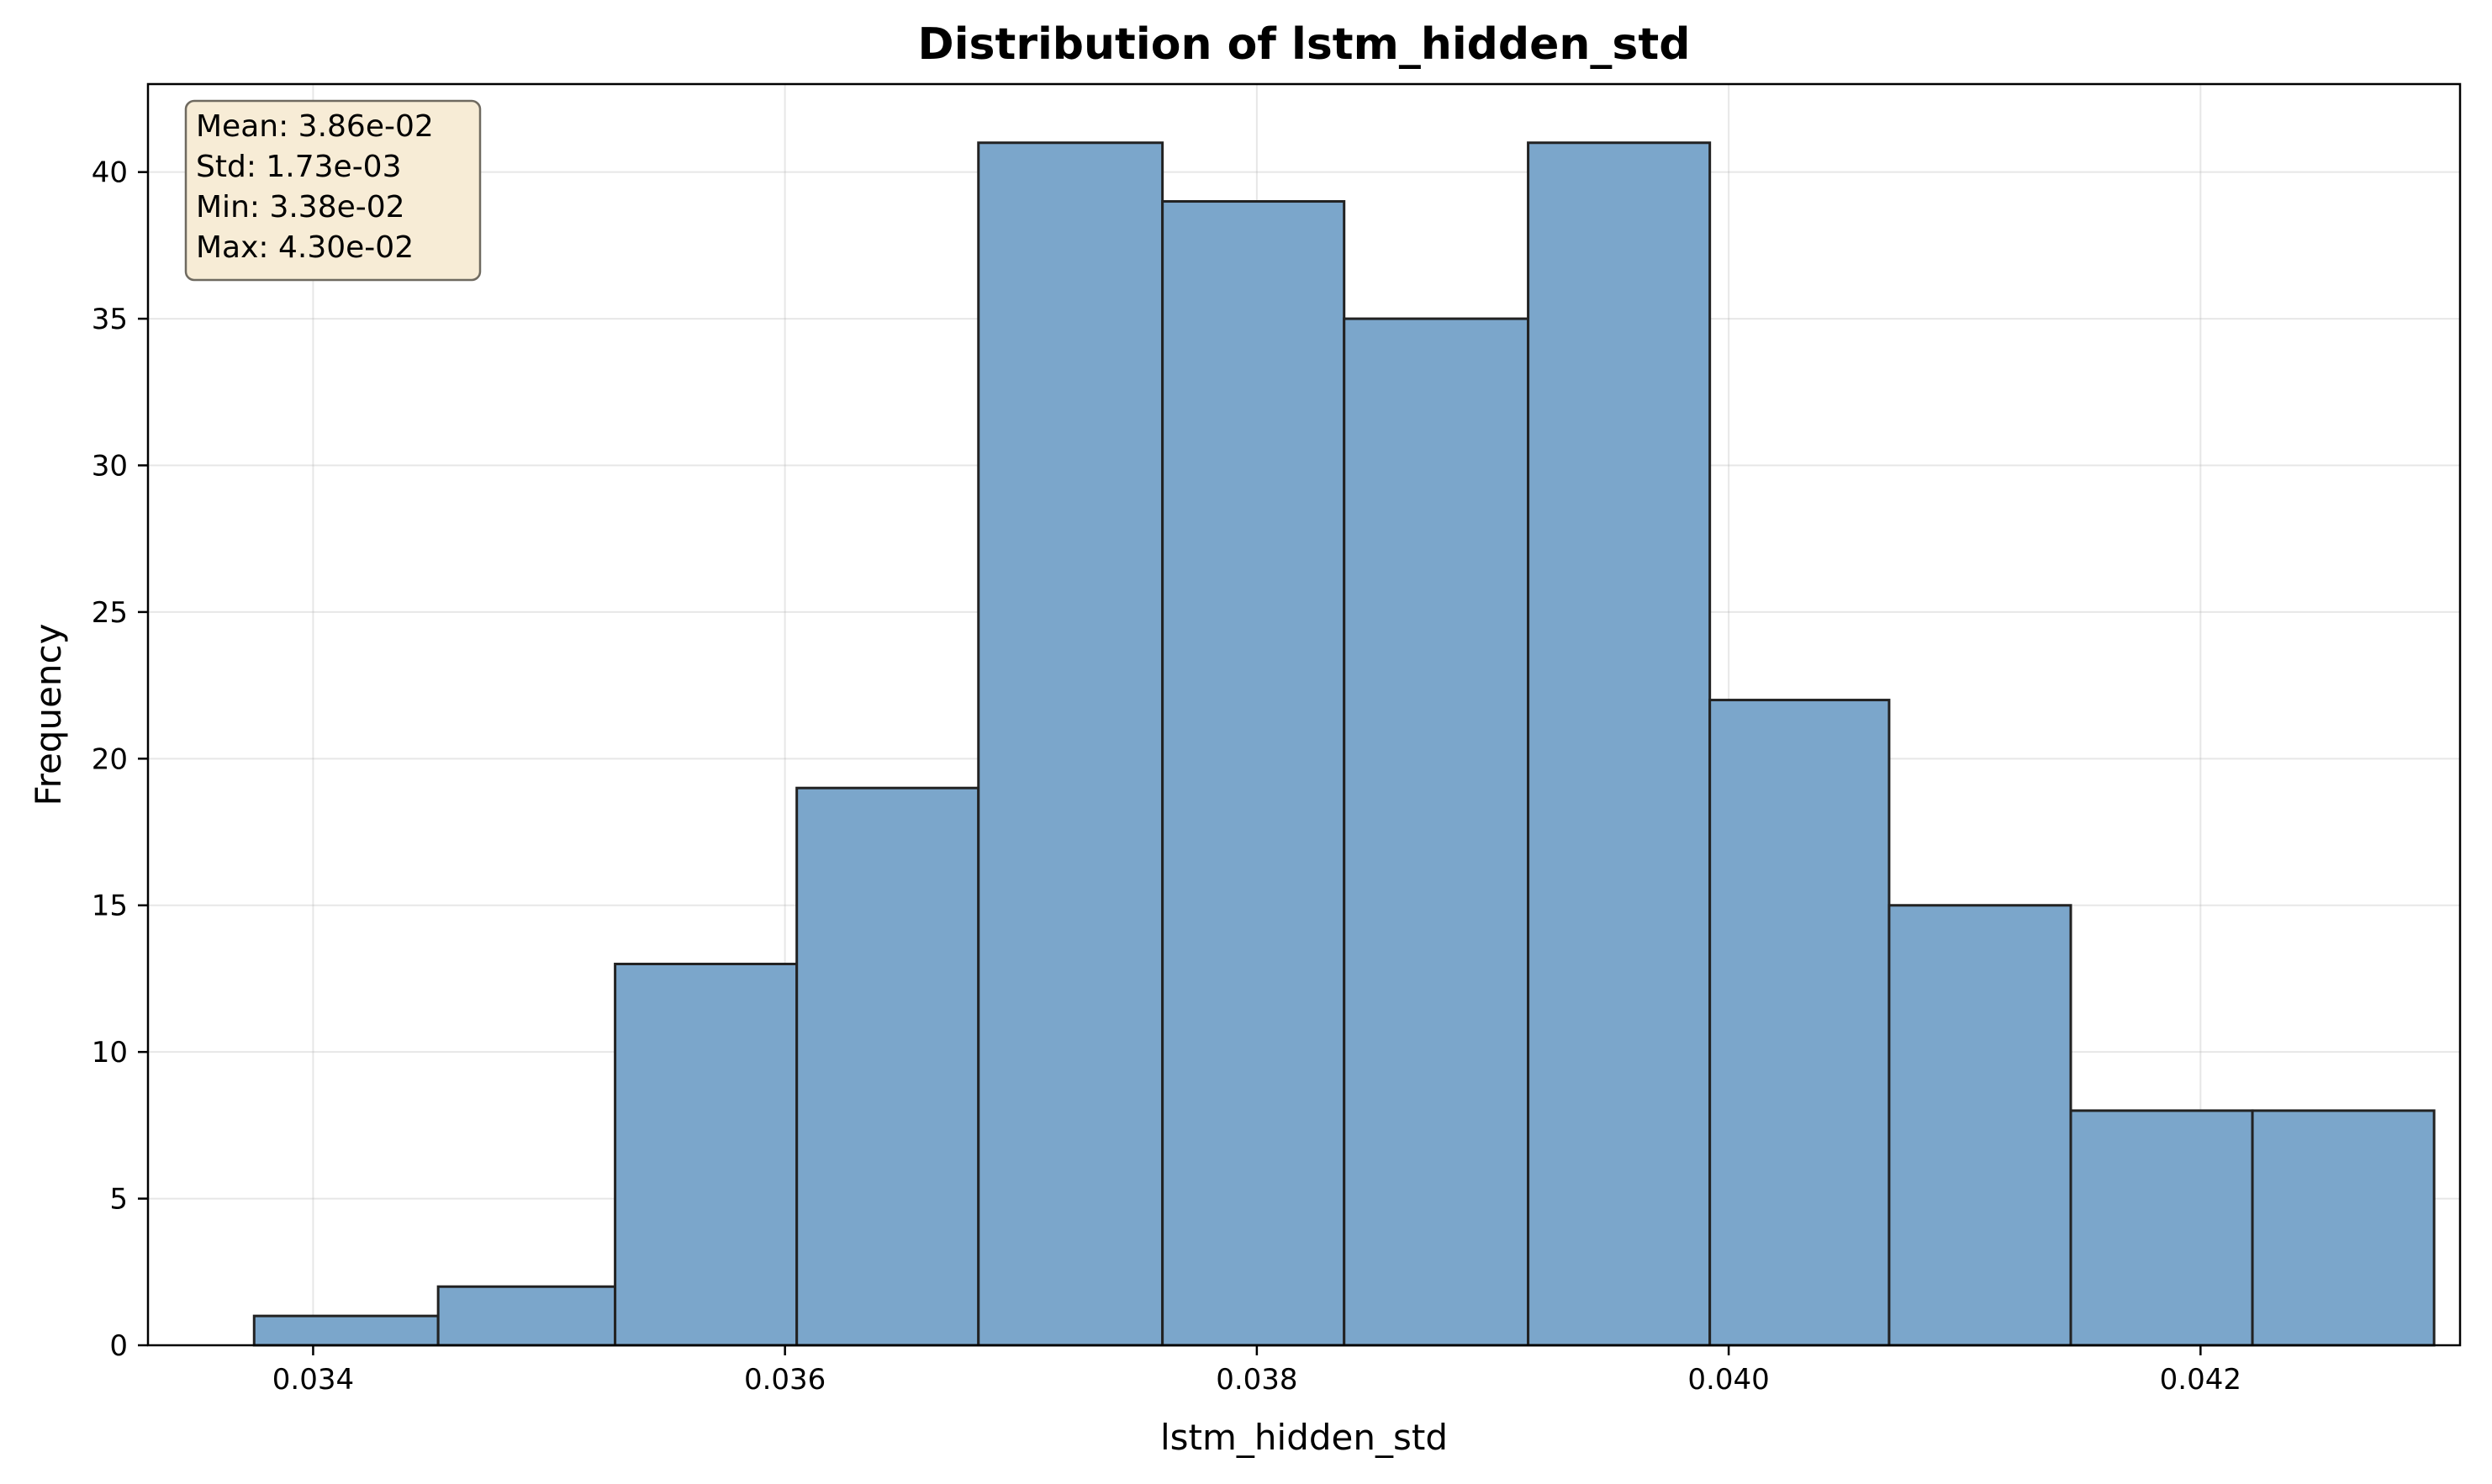 This screenshot has width=2492, height=1484. What do you see at coordinates (110, 759) in the screenshot?
I see `y-tick-label: 20` at bounding box center [110, 759].